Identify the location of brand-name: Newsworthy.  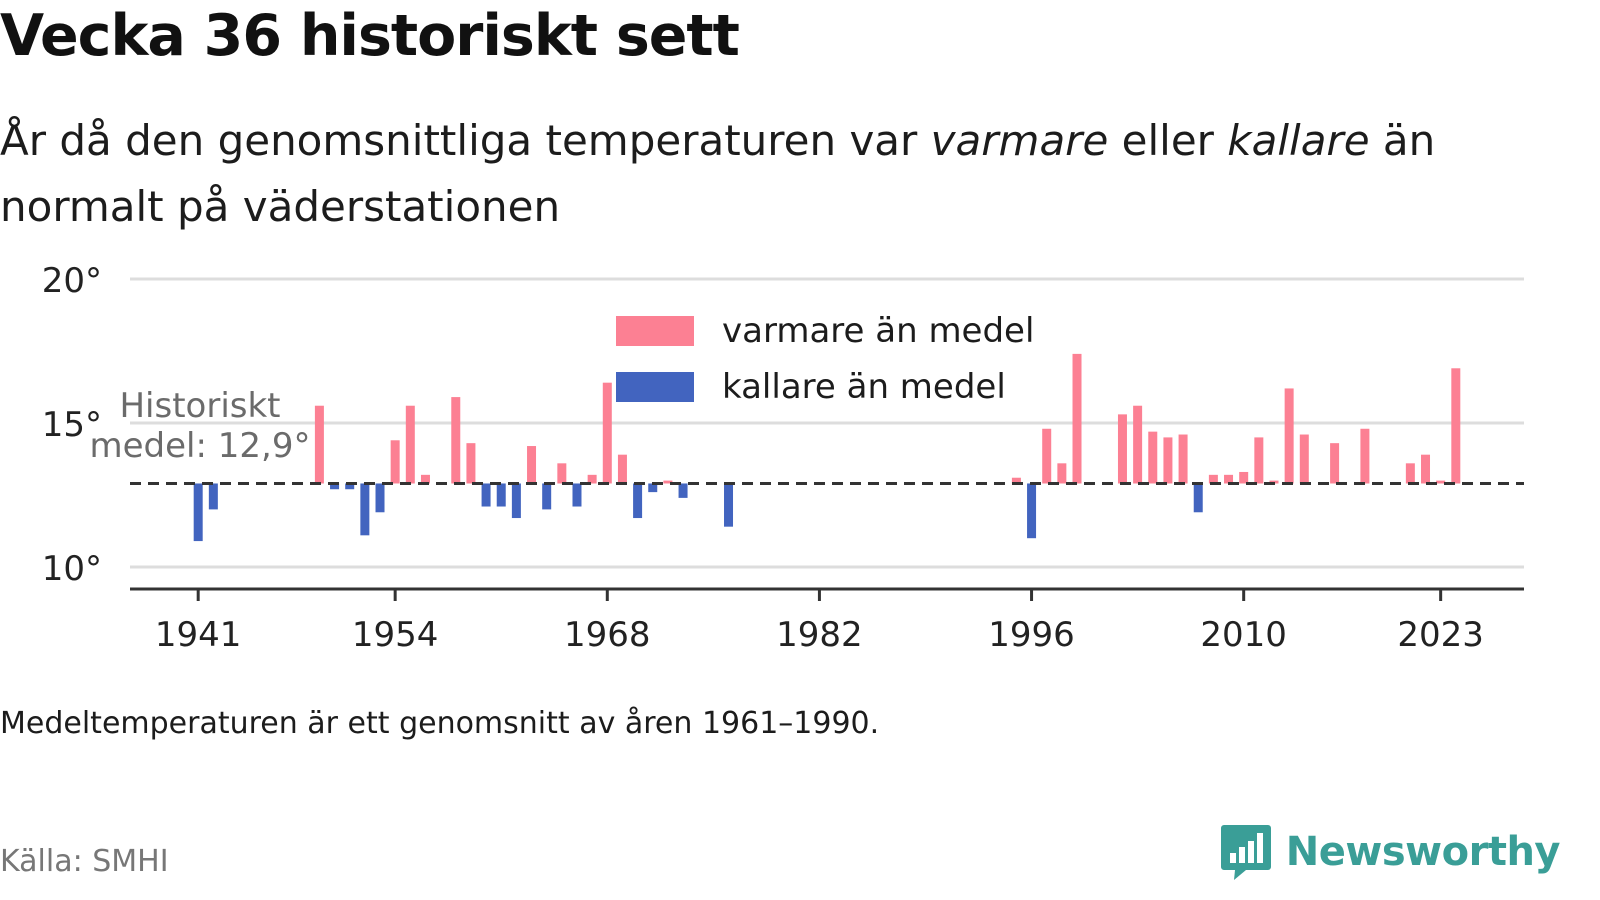
(1423, 852).